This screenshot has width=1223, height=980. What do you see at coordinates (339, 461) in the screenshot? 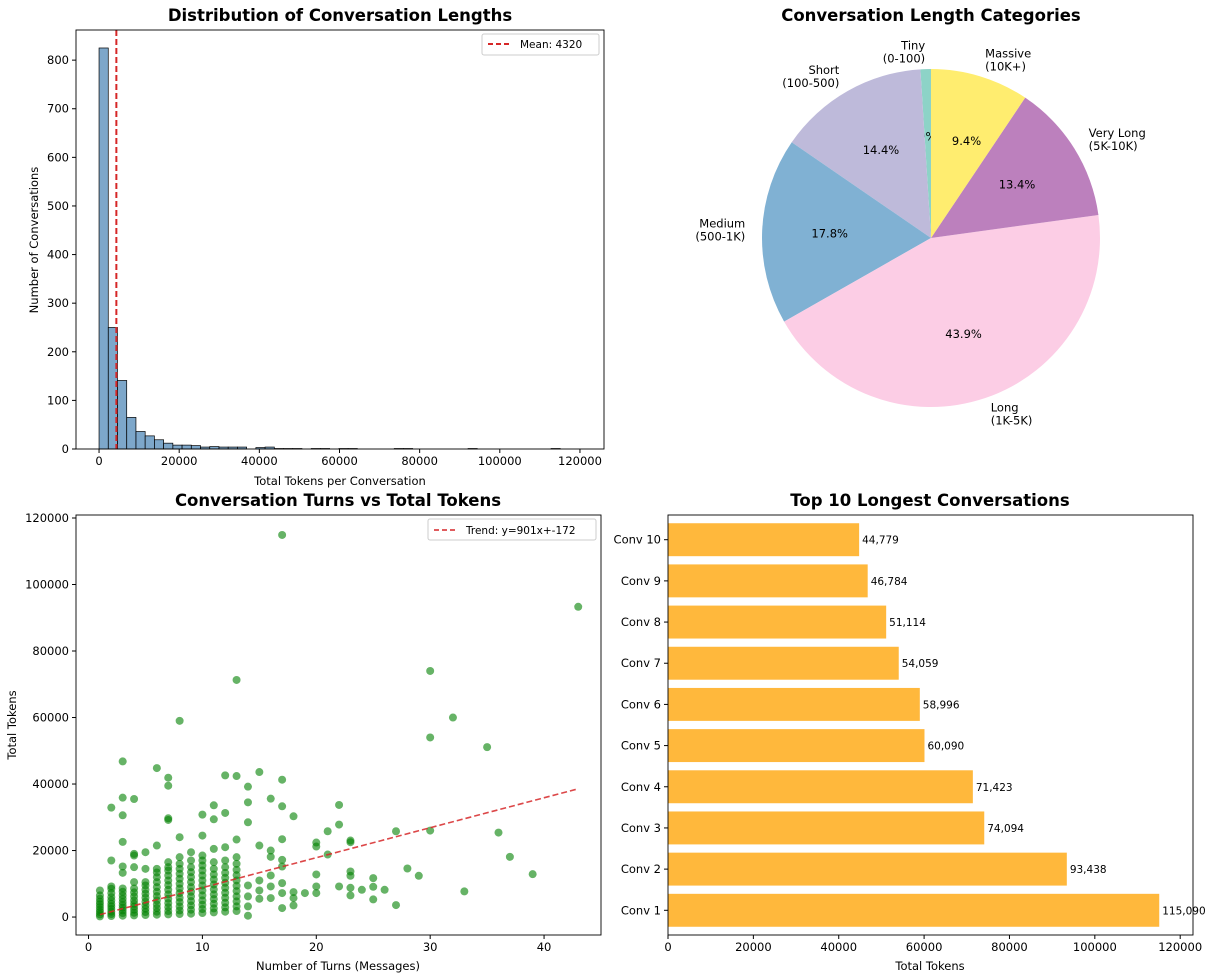
I see `histogram-xtick-label: 60000` at bounding box center [339, 461].